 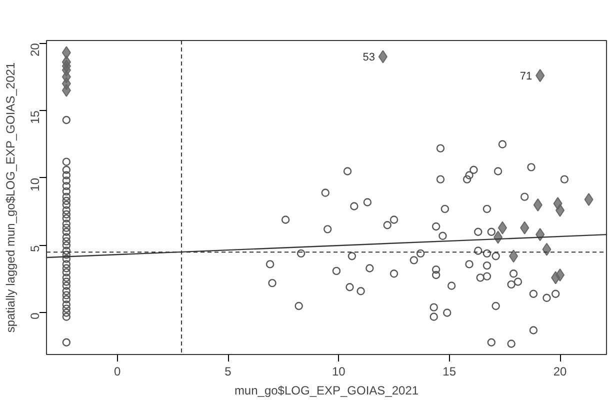 What do you see at coordinates (35, 316) in the screenshot?
I see `y-tick-label: 0` at bounding box center [35, 316].